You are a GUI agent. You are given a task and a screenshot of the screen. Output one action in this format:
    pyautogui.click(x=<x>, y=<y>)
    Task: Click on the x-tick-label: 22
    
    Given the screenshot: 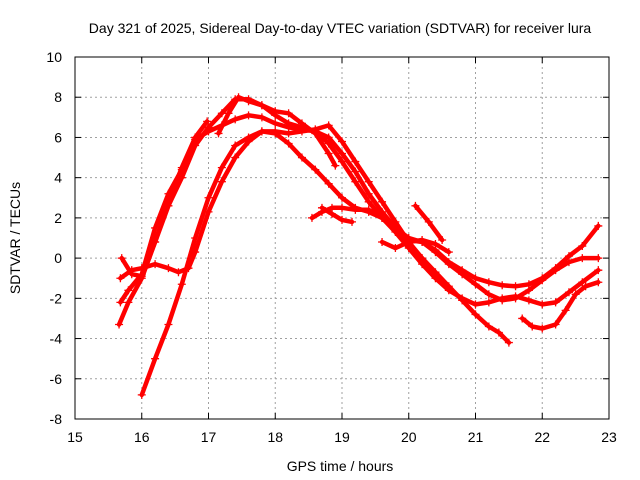 What is the action you would take?
    pyautogui.click(x=542, y=437)
    